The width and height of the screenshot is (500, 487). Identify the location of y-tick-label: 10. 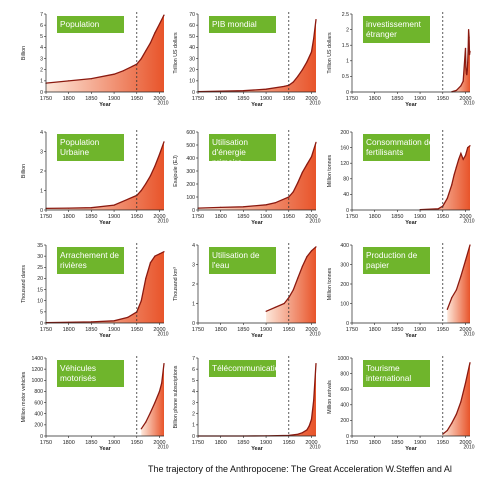
(40, 302).